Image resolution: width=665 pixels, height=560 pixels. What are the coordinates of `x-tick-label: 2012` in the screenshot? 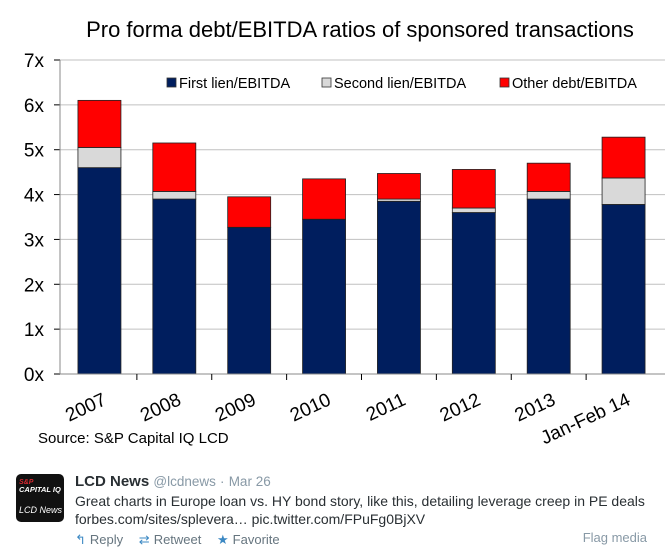 It's located at (460, 407).